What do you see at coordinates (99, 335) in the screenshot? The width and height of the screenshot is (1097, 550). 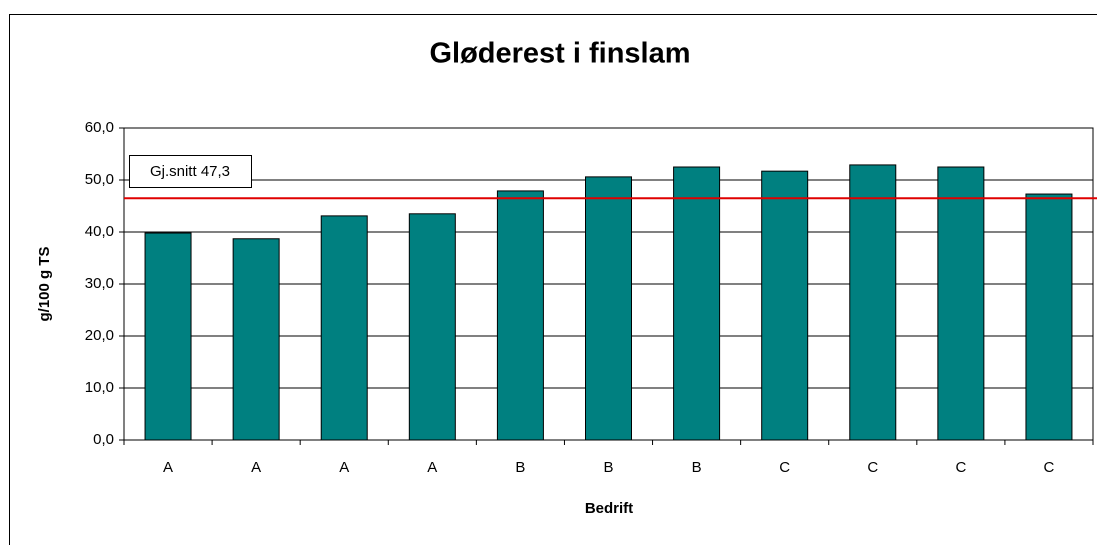 I see `y-tick-label: 20,0` at bounding box center [99, 335].